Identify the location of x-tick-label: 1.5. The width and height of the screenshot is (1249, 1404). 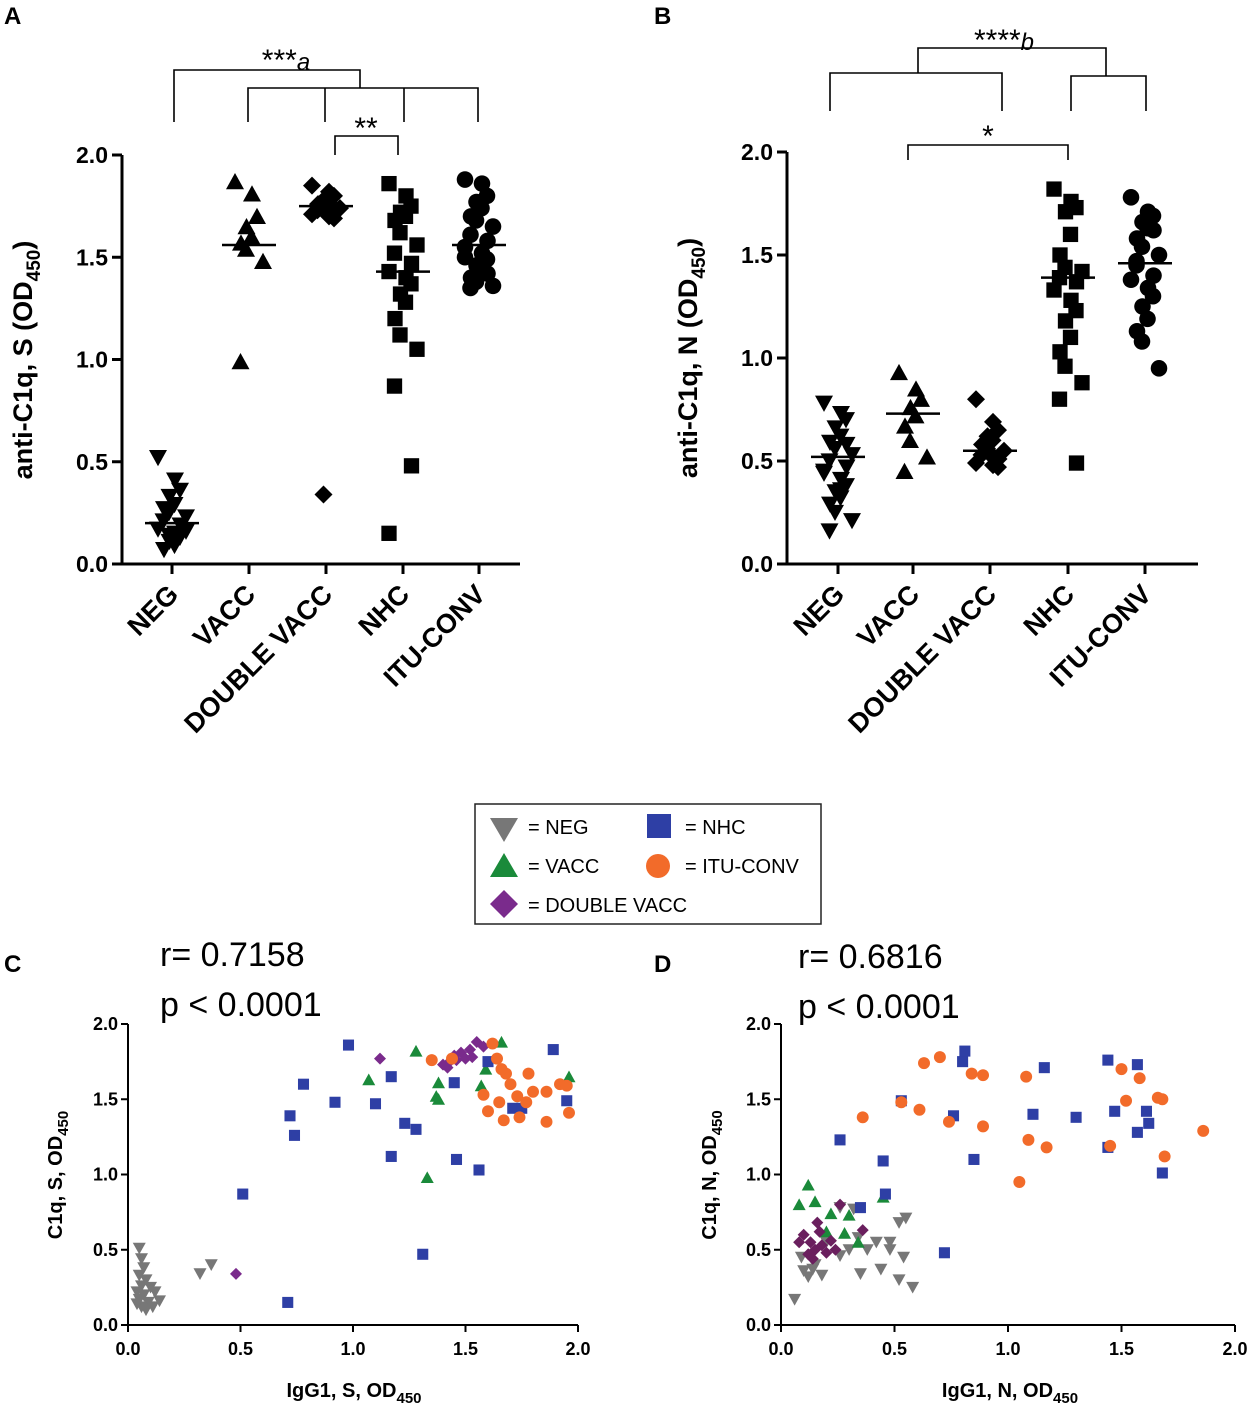
(465, 1349).